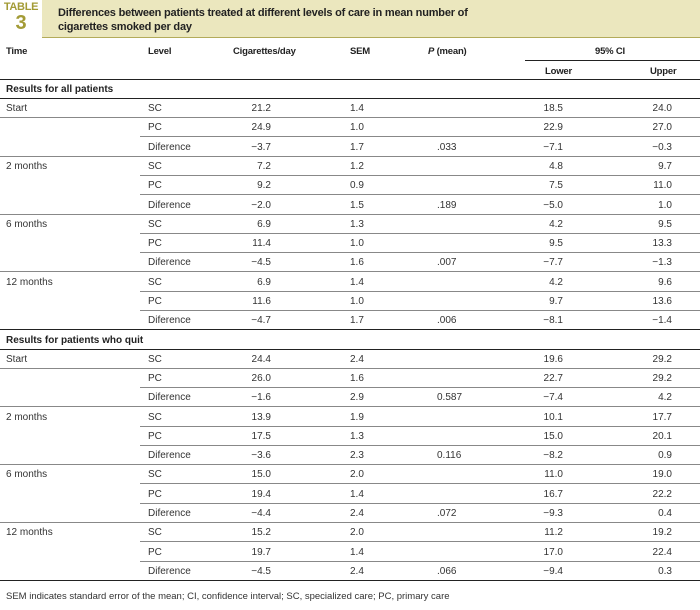 This screenshot has height=610, width=700. Describe the element at coordinates (261, 513) in the screenshot. I see `cigarettes-cell: −4.4` at that location.